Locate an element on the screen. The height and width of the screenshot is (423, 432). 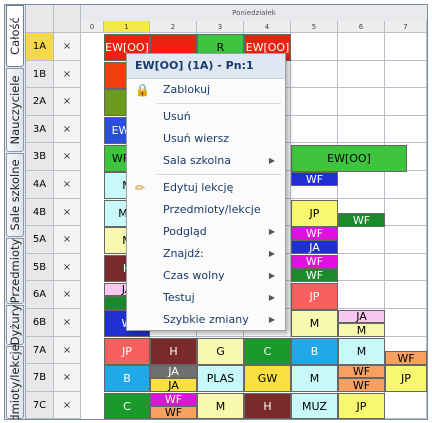
menu-item-find: Znajdź: ▶ is located at coordinates (206, 254).